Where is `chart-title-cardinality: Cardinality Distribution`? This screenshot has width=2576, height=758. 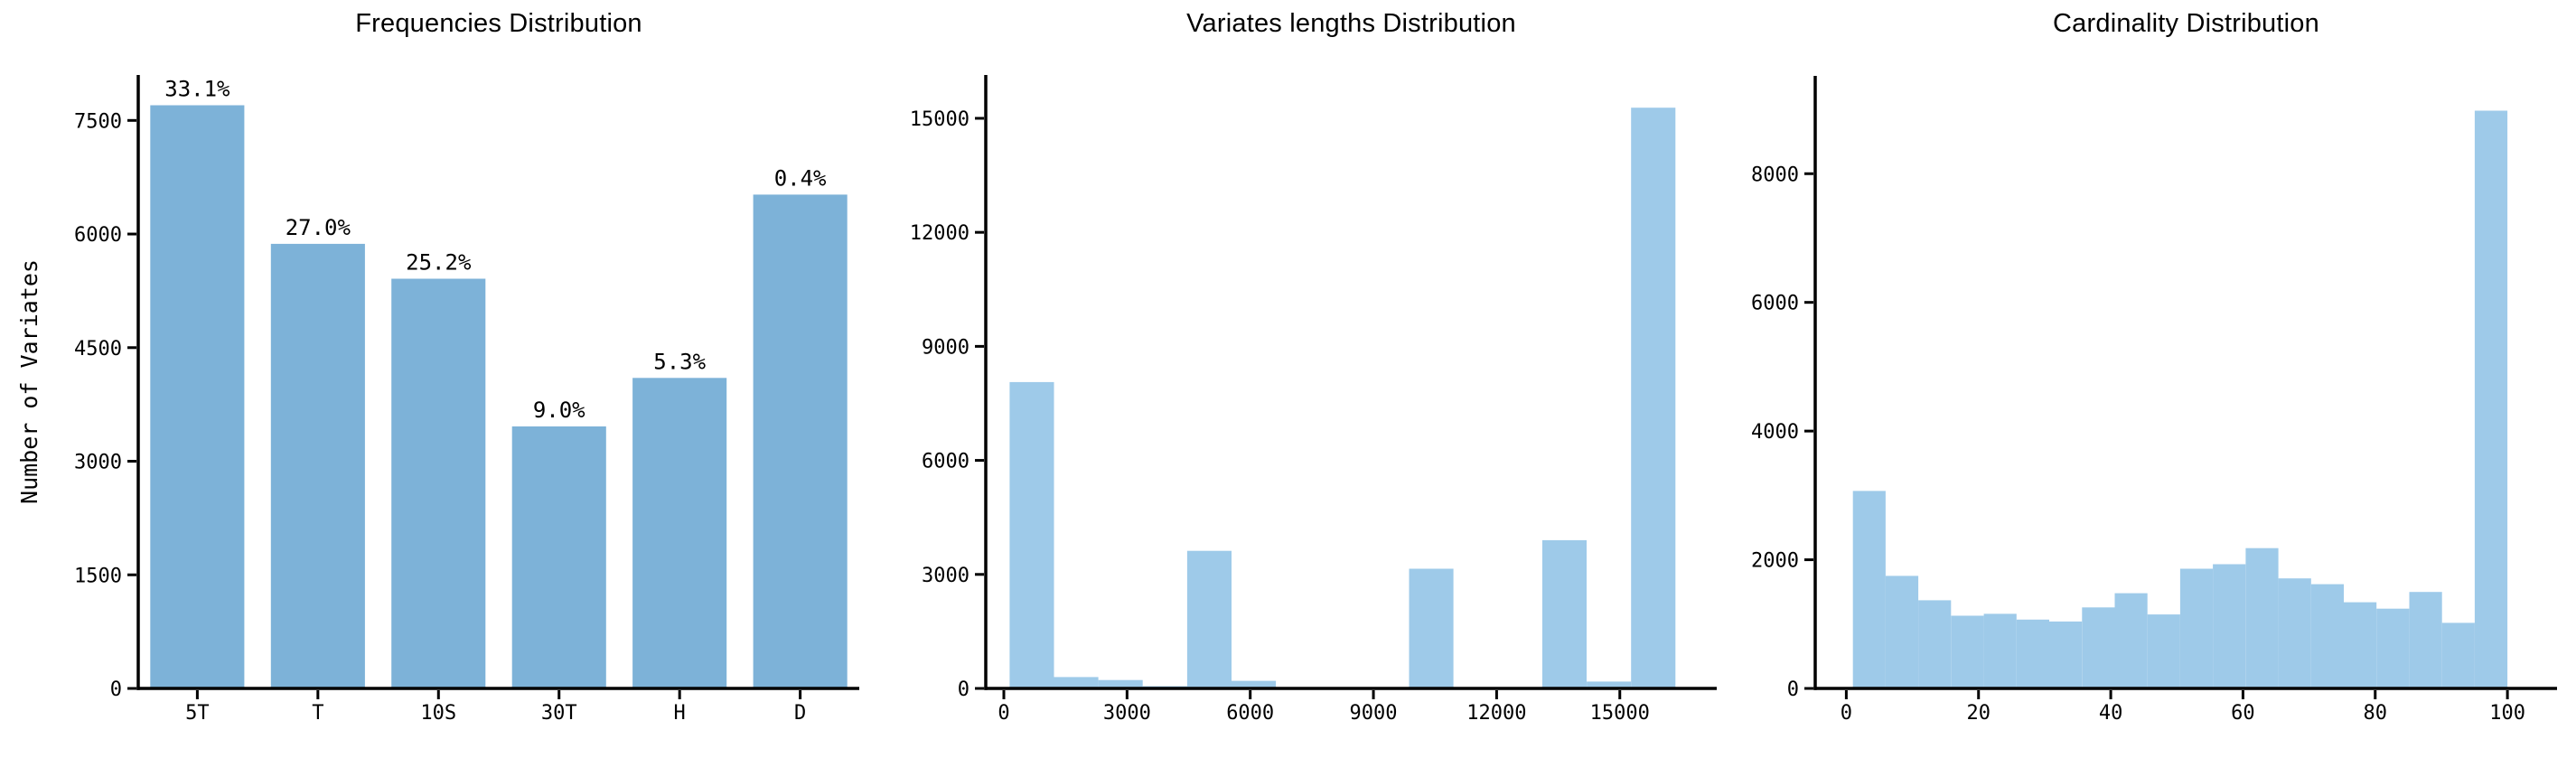
chart-title-cardinality: Cardinality Distribution is located at coordinates (2186, 23).